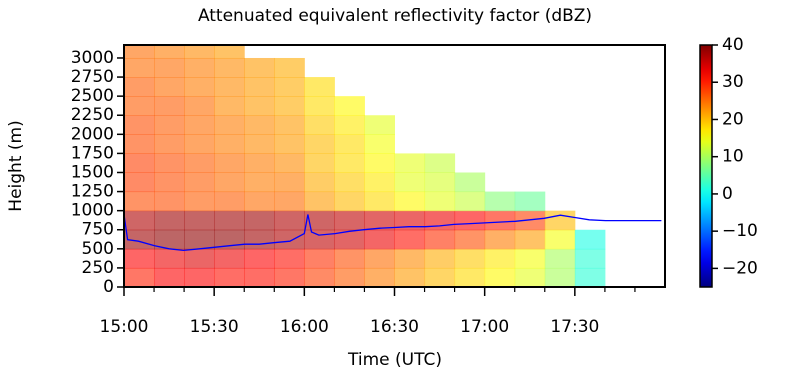 Image resolution: width=789 pixels, height=378 pixels. I want to click on y-tick-label: 2000, so click(92, 134).